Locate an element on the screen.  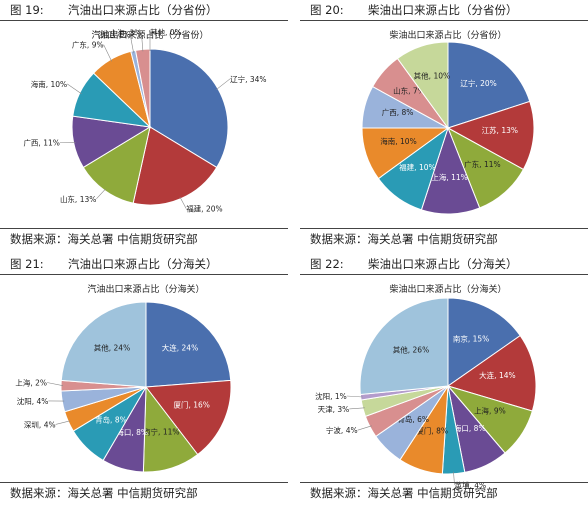
figure-number: 图 21: is located at coordinates (27, 264).